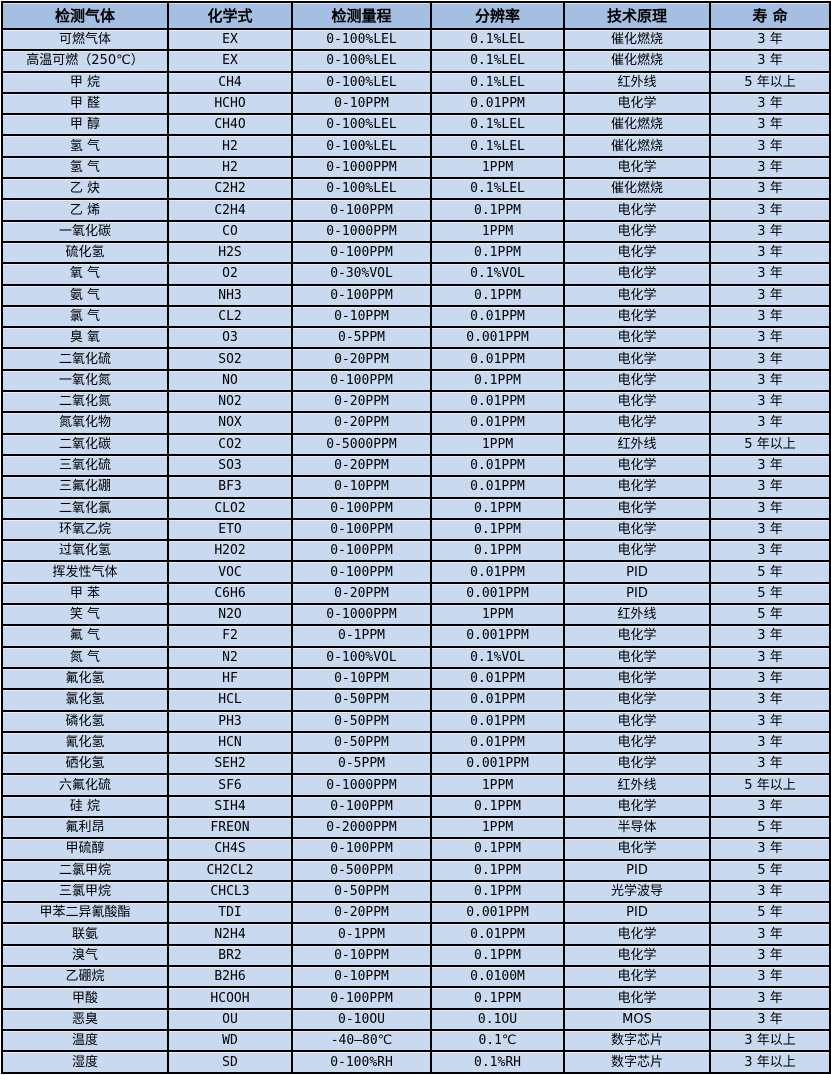 This screenshot has height=1075, width=831. I want to click on cell-resolution: 0.001PPM, so click(497, 636).